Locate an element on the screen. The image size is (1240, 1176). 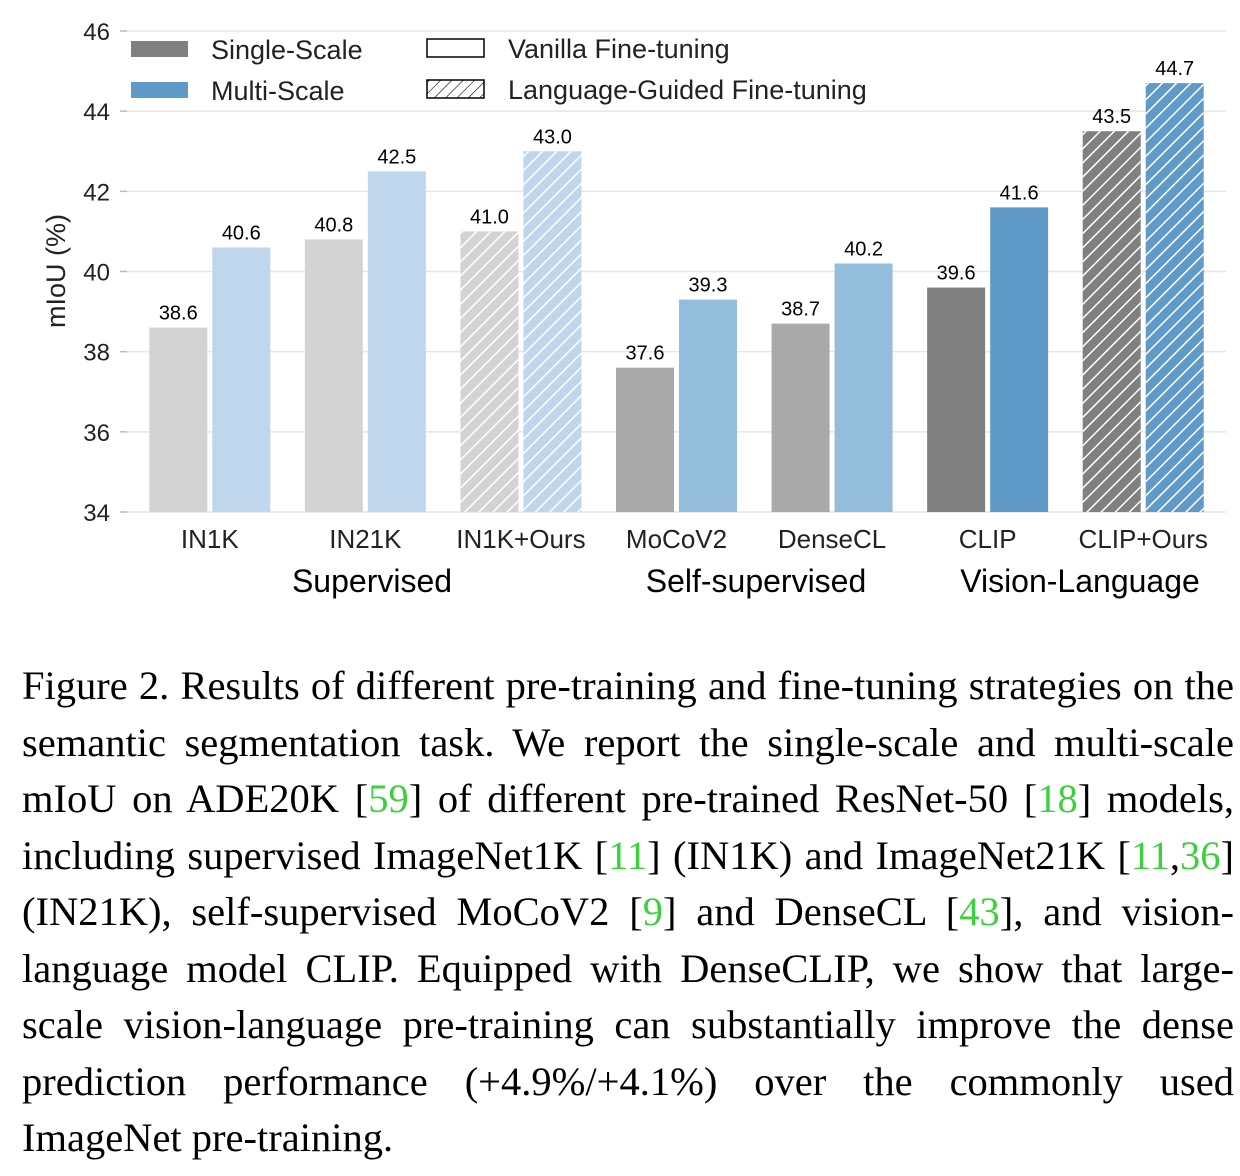
legend-swatch-vanilla is located at coordinates (455, 48).